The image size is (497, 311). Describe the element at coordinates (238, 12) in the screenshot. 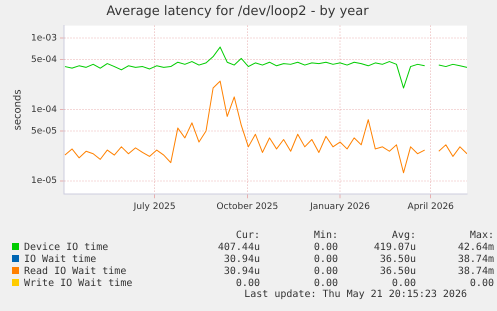

I see `chart-title: Average latency for /dev/loop2 - by year` at that location.